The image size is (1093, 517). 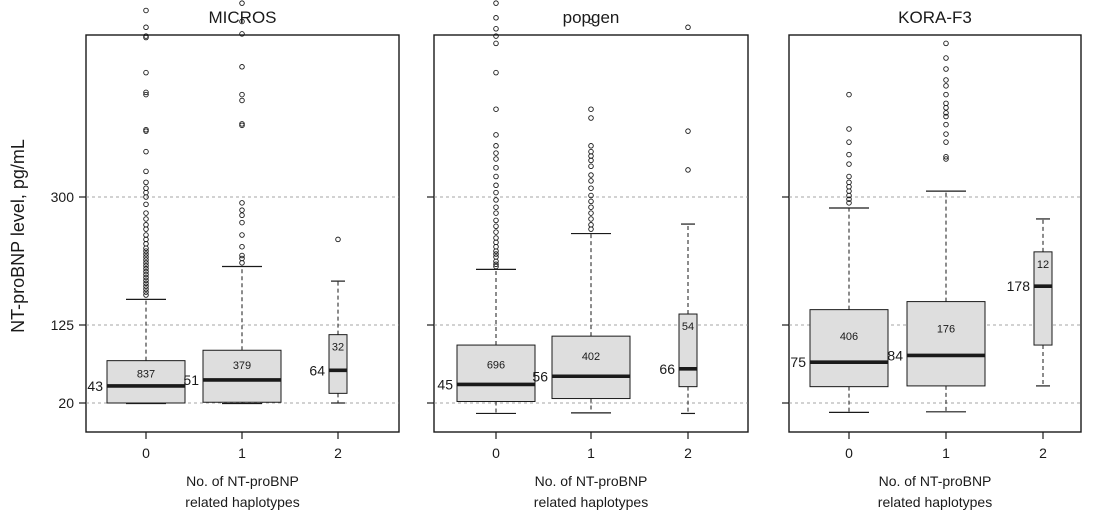 I want to click on median-label: 75, so click(x=798, y=362).